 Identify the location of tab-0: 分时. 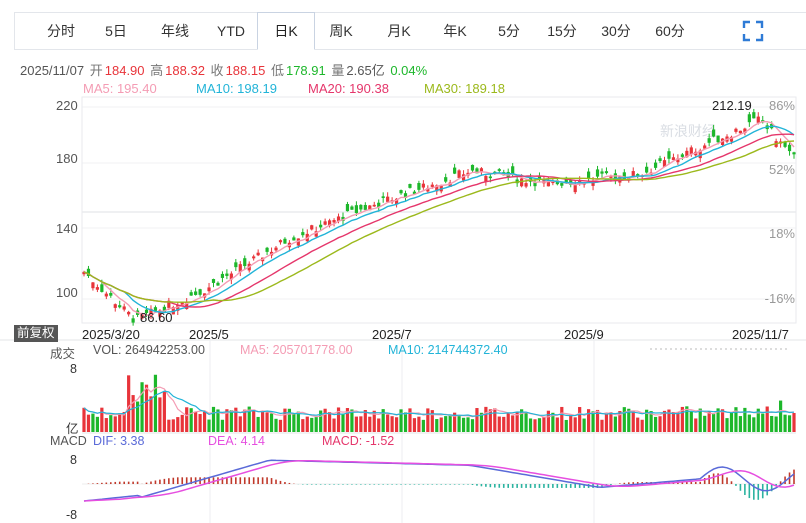
(61, 31).